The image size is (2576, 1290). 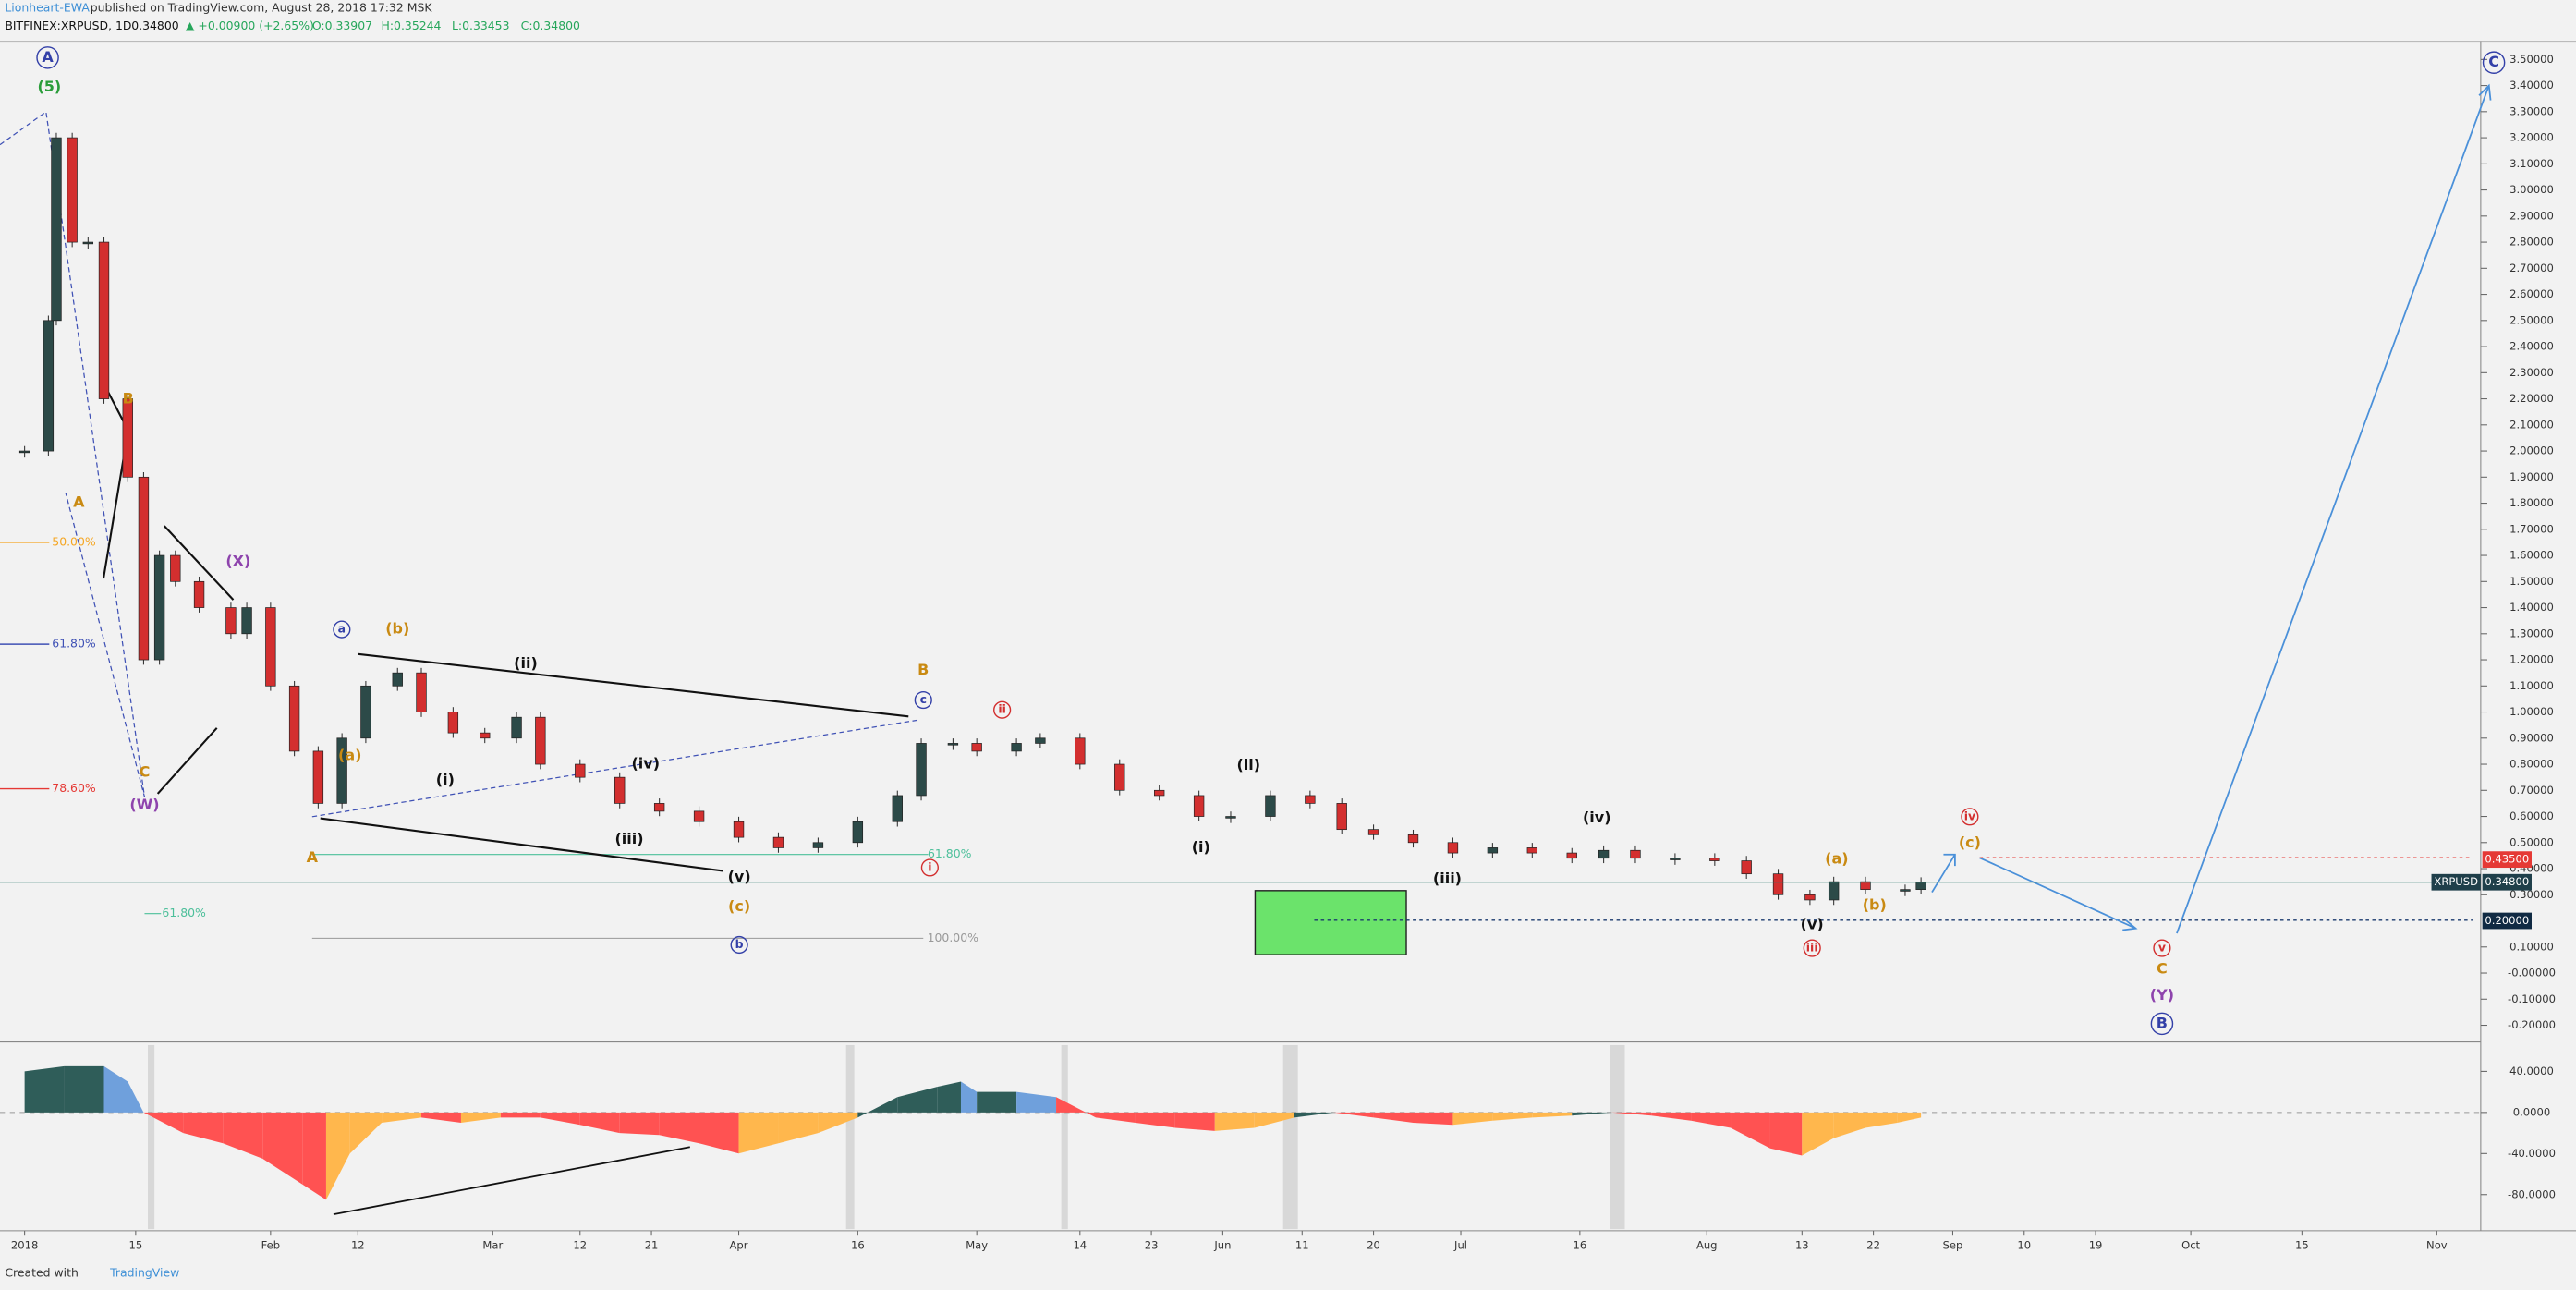 I want to click on target-box, so click(x=1330, y=923).